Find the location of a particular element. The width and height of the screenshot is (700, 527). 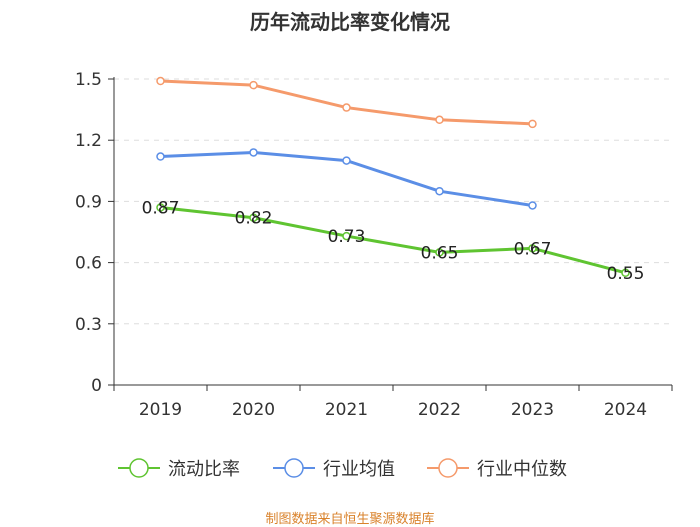

legend-label: 行业均值 is located at coordinates (359, 469).